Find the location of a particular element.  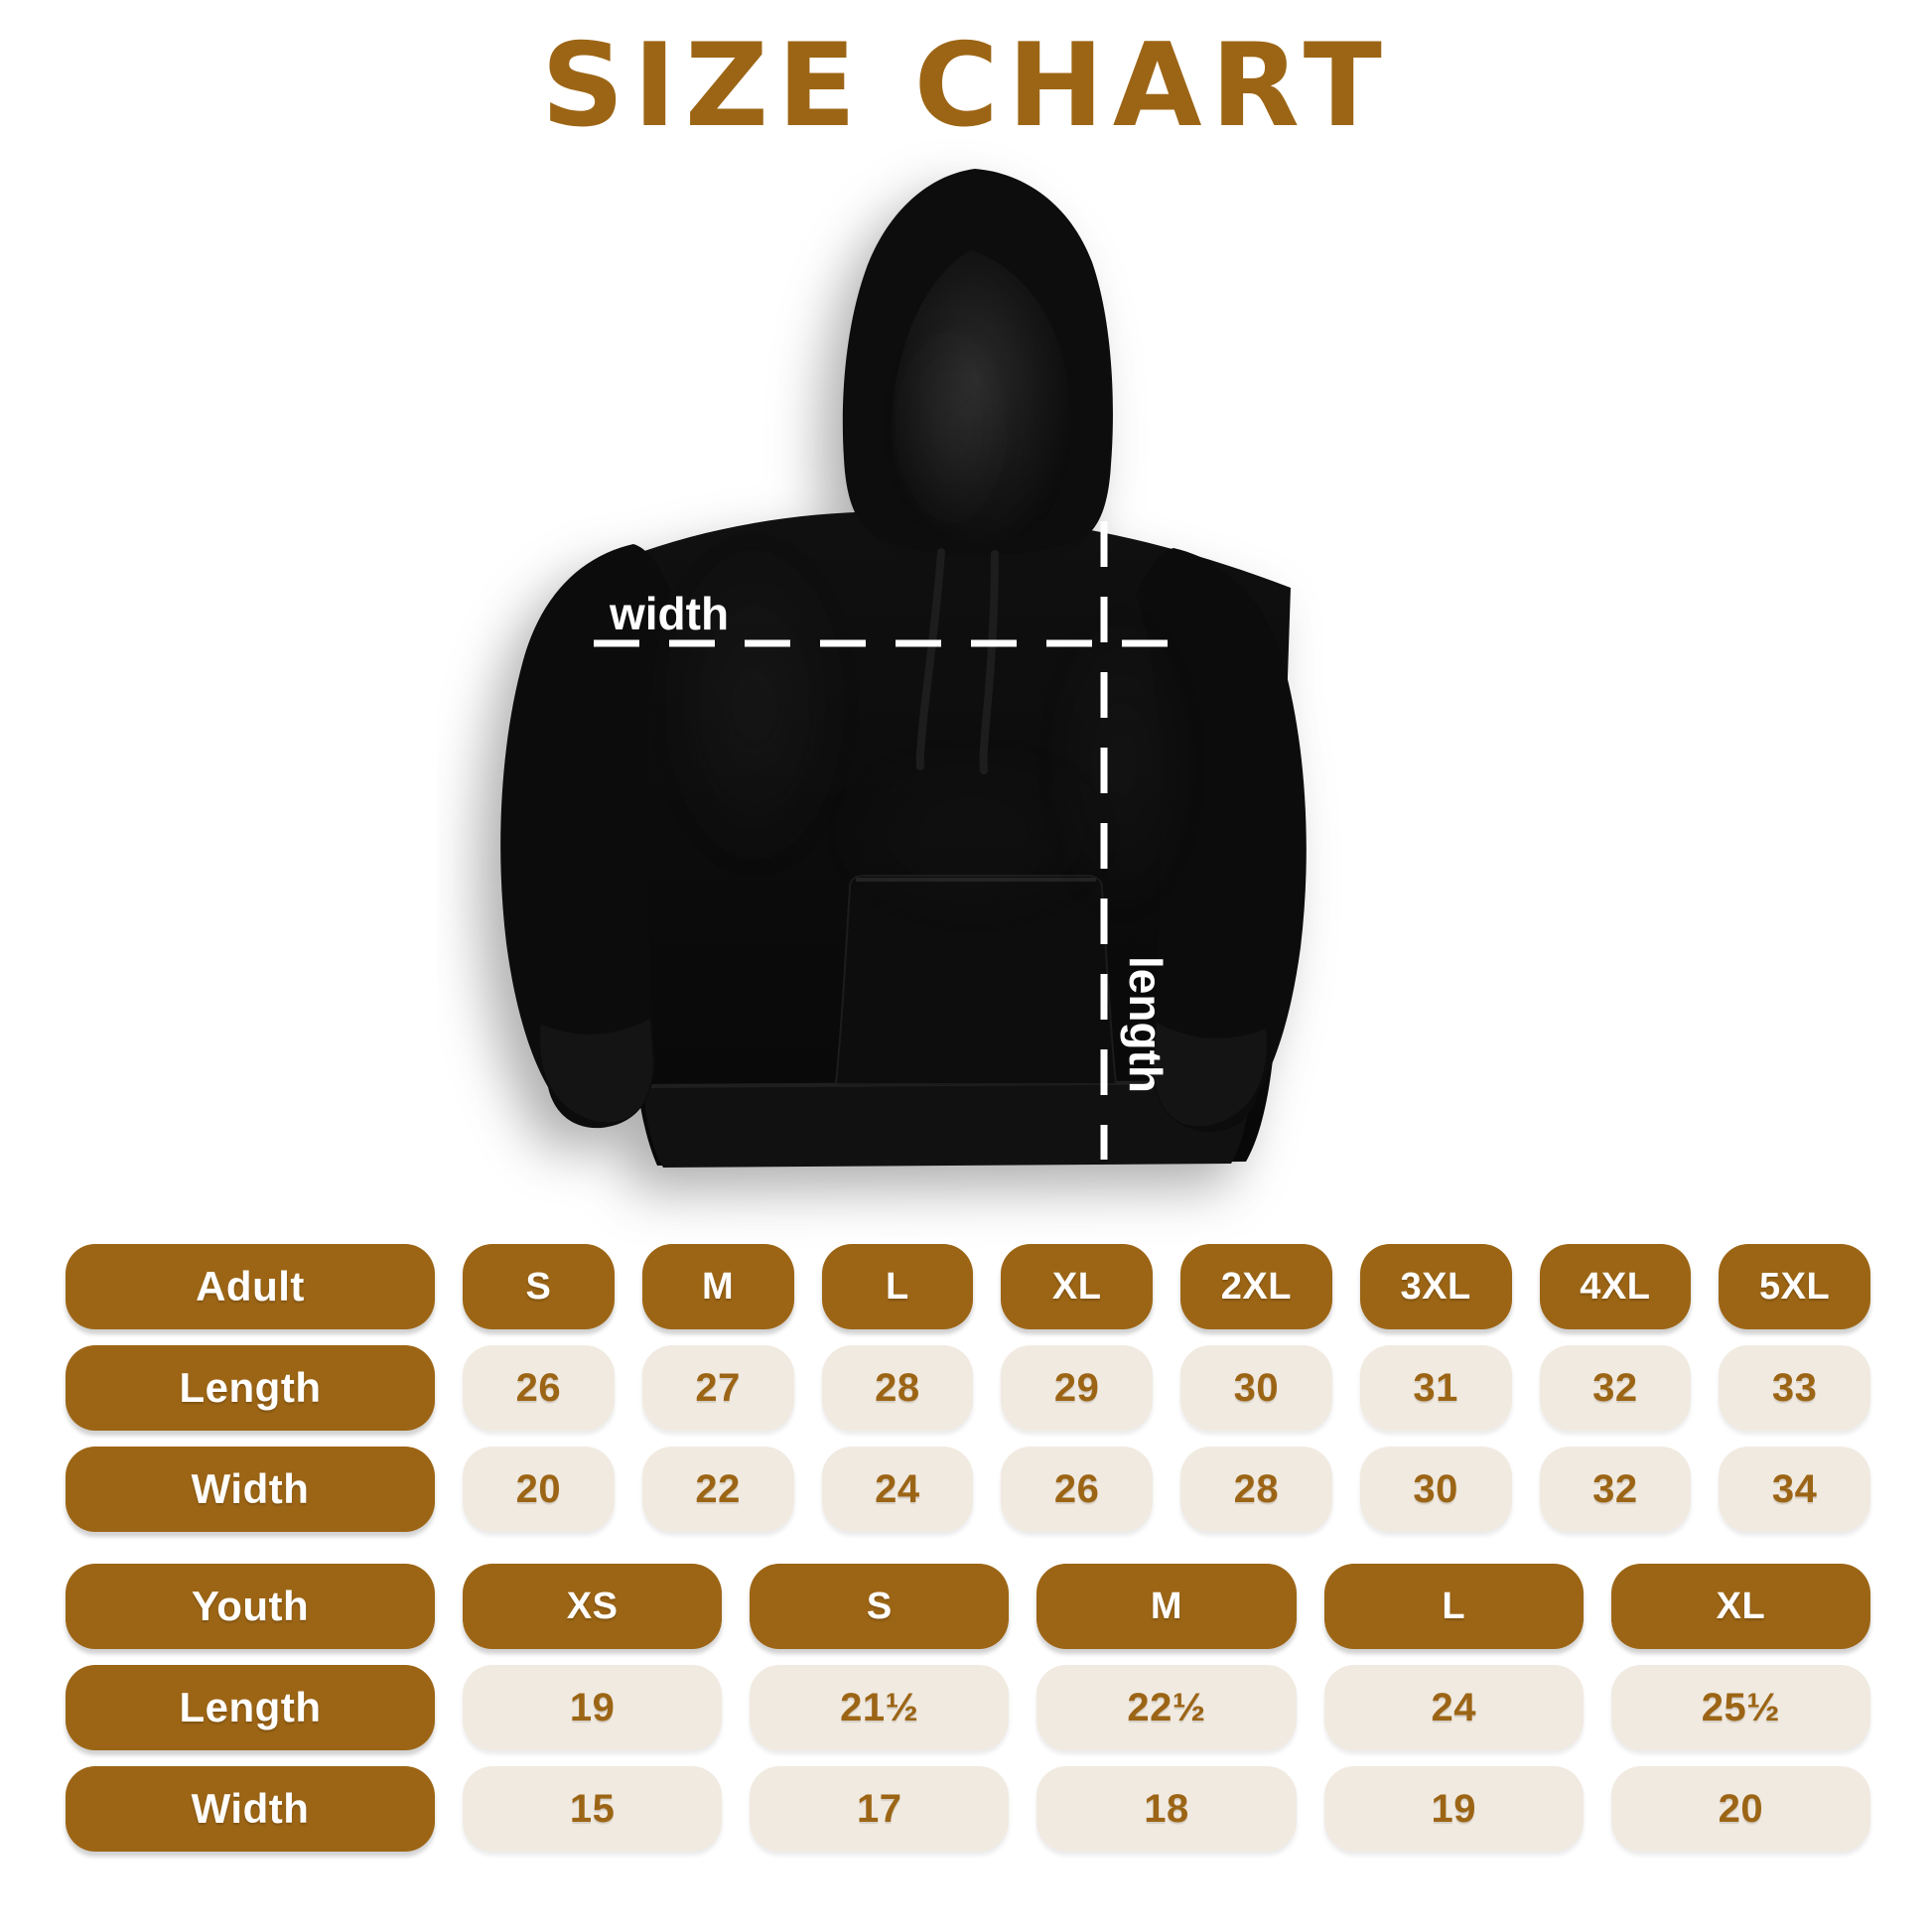

size-value-pill: 25½ is located at coordinates (1741, 1708).